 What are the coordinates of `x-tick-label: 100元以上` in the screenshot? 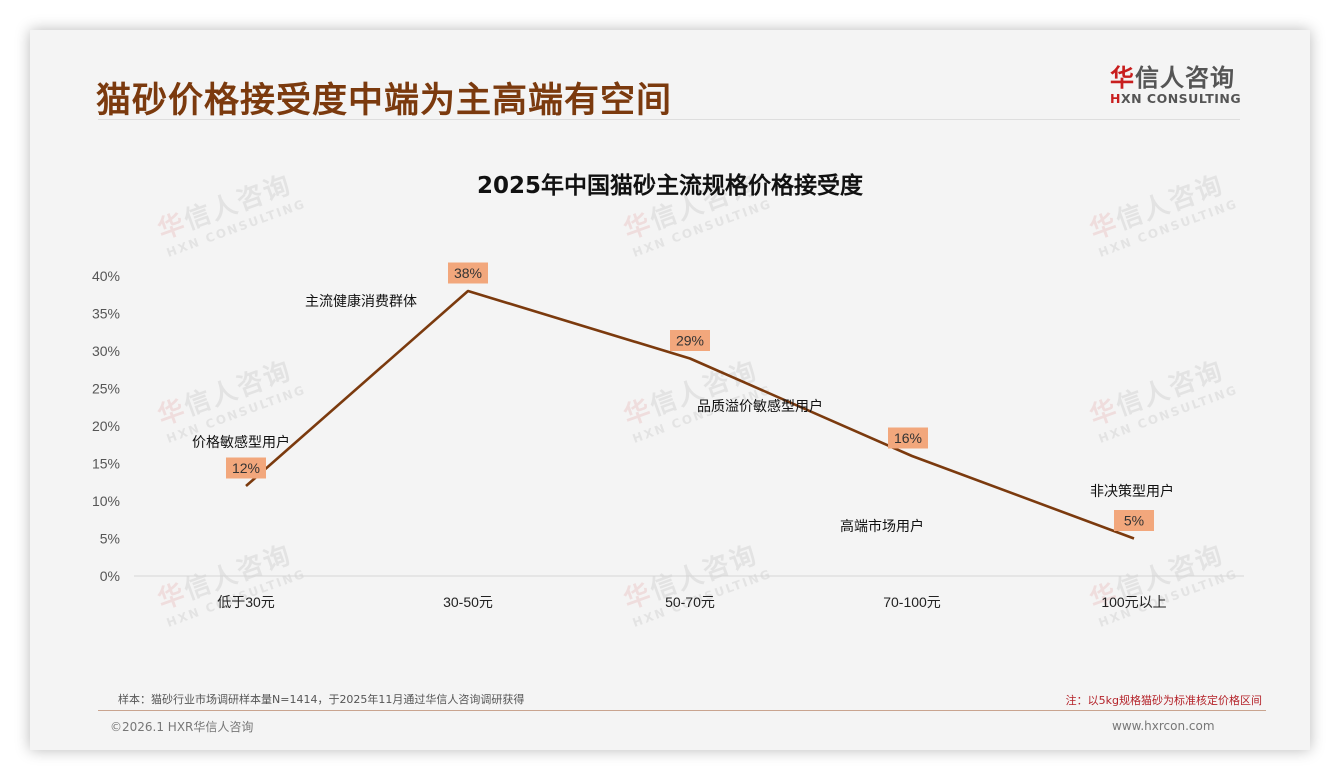 It's located at (1133, 602).